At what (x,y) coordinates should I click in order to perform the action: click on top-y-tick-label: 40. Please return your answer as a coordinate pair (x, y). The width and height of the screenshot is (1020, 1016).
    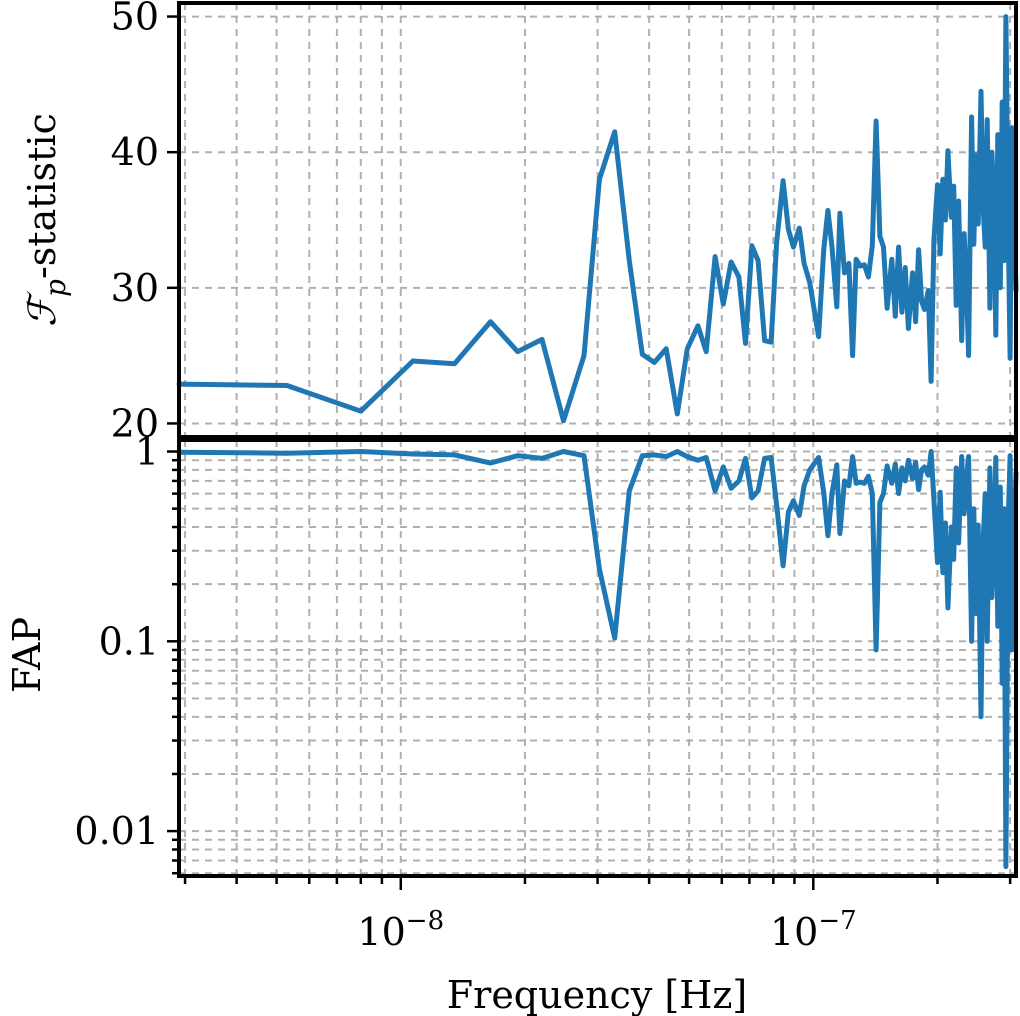
    Looking at the image, I should click on (135, 152).